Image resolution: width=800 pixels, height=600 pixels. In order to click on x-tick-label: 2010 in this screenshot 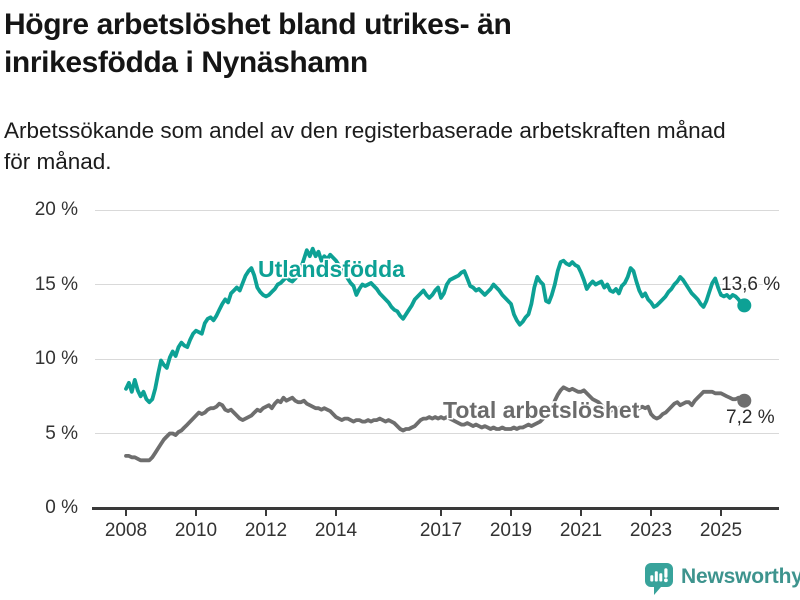, I will do `click(196, 530)`.